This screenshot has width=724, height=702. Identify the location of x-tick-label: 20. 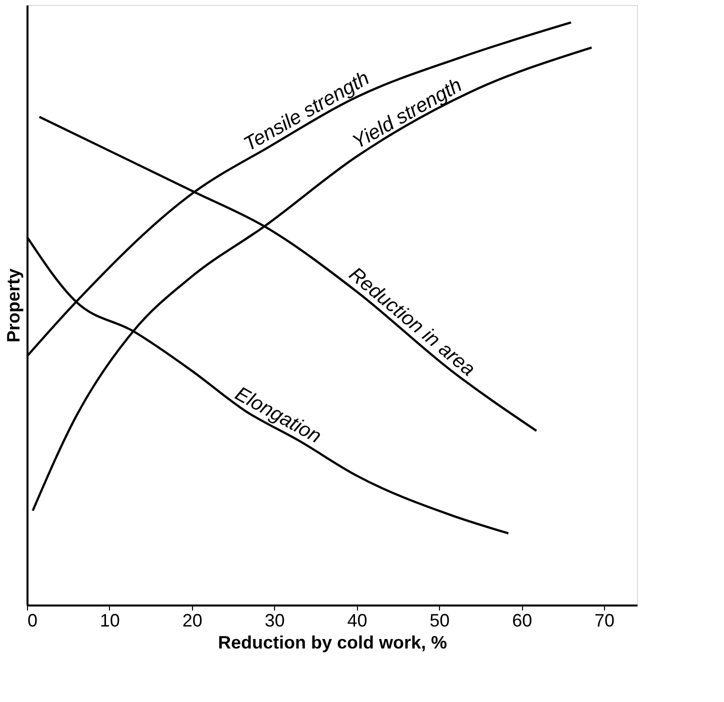
(192, 620).